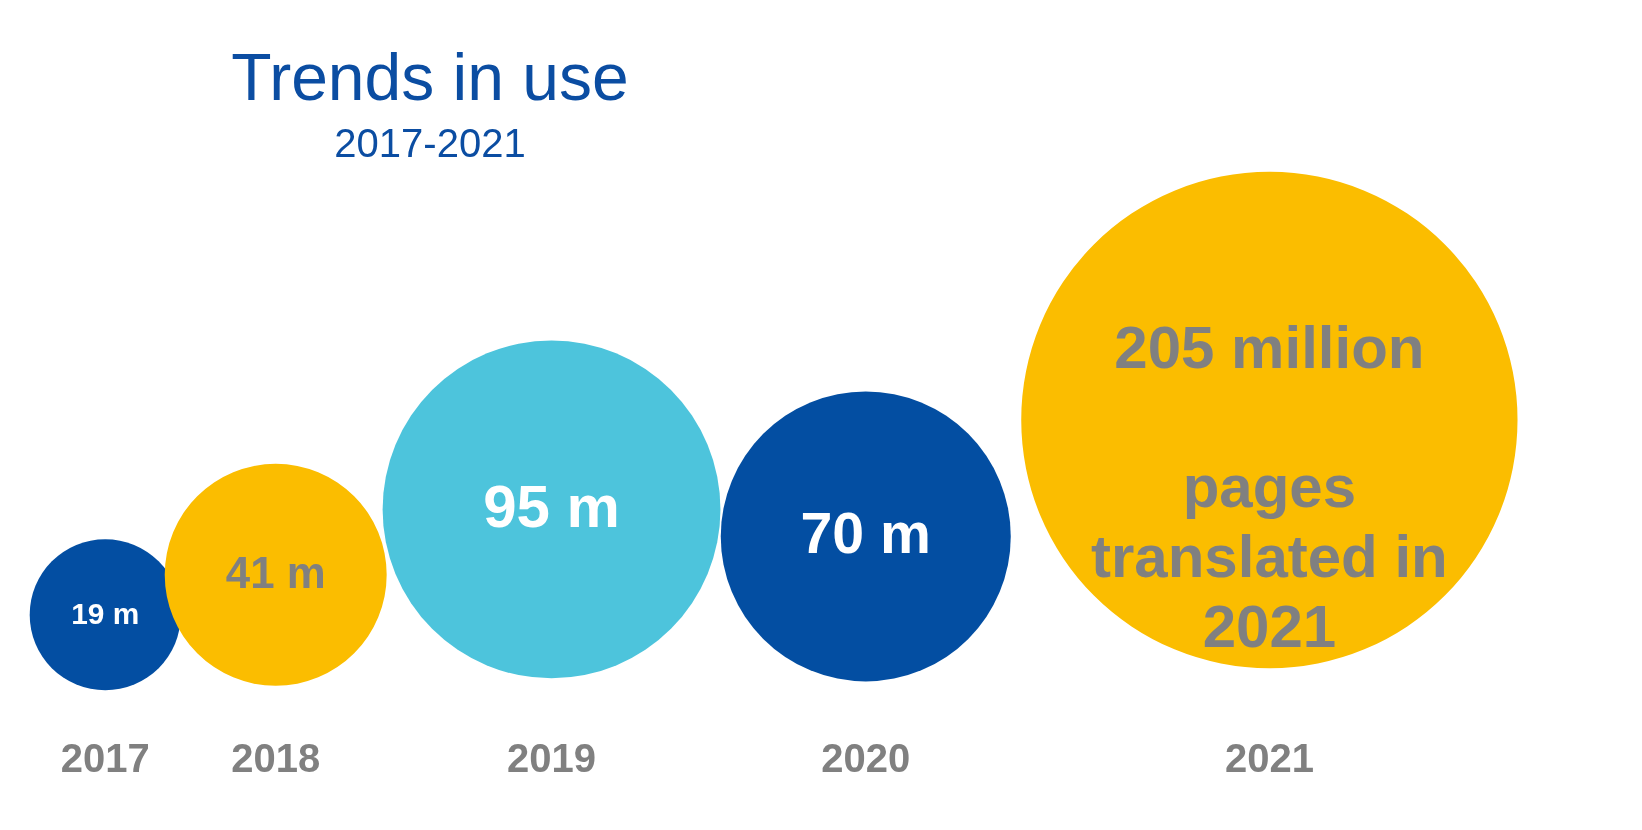 The height and width of the screenshot is (830, 1642). I want to click on data-label: 19 m, so click(105, 613).